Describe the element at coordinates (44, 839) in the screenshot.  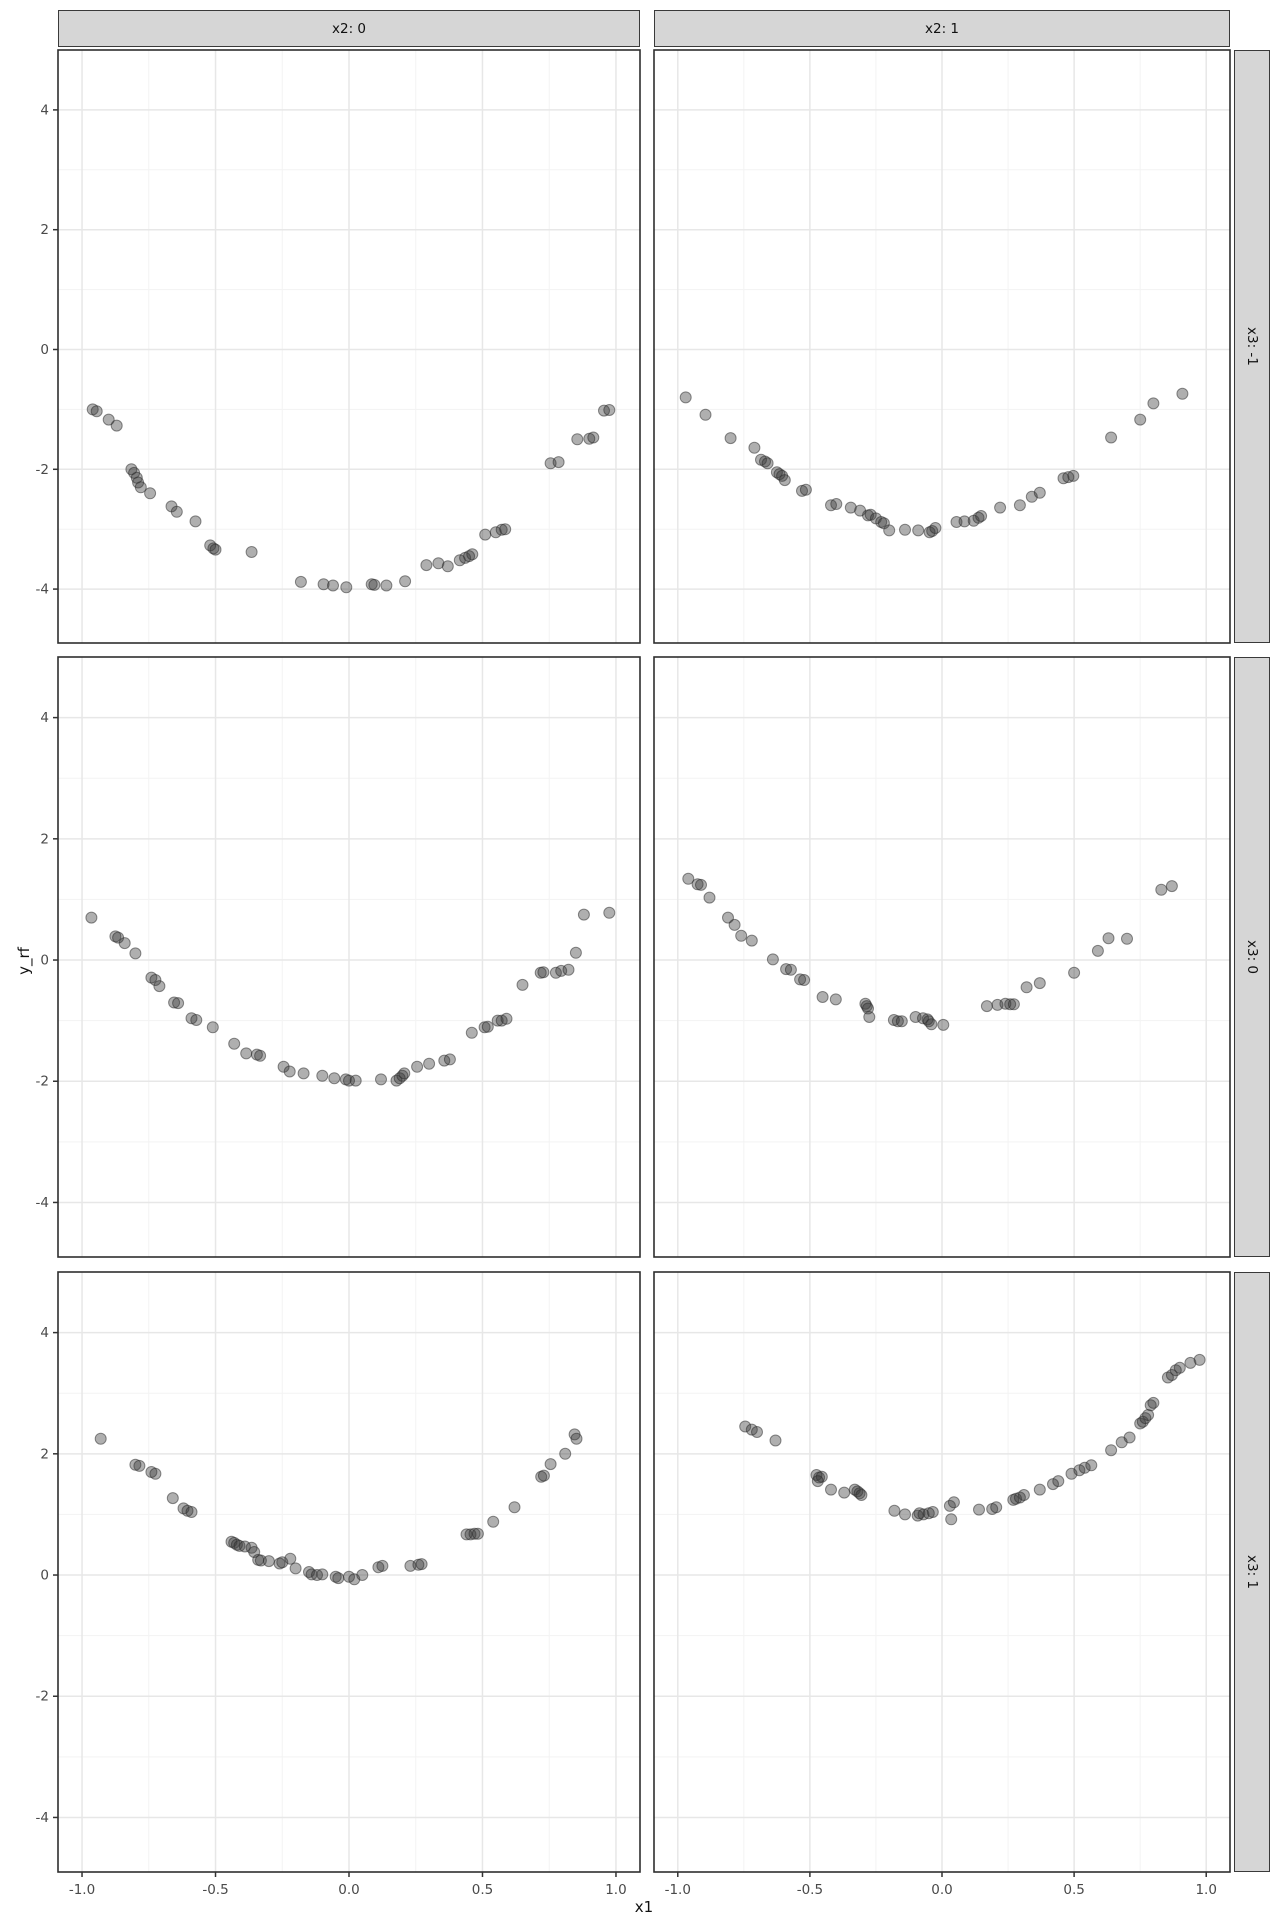
I see `y-tick-label: 2` at that location.